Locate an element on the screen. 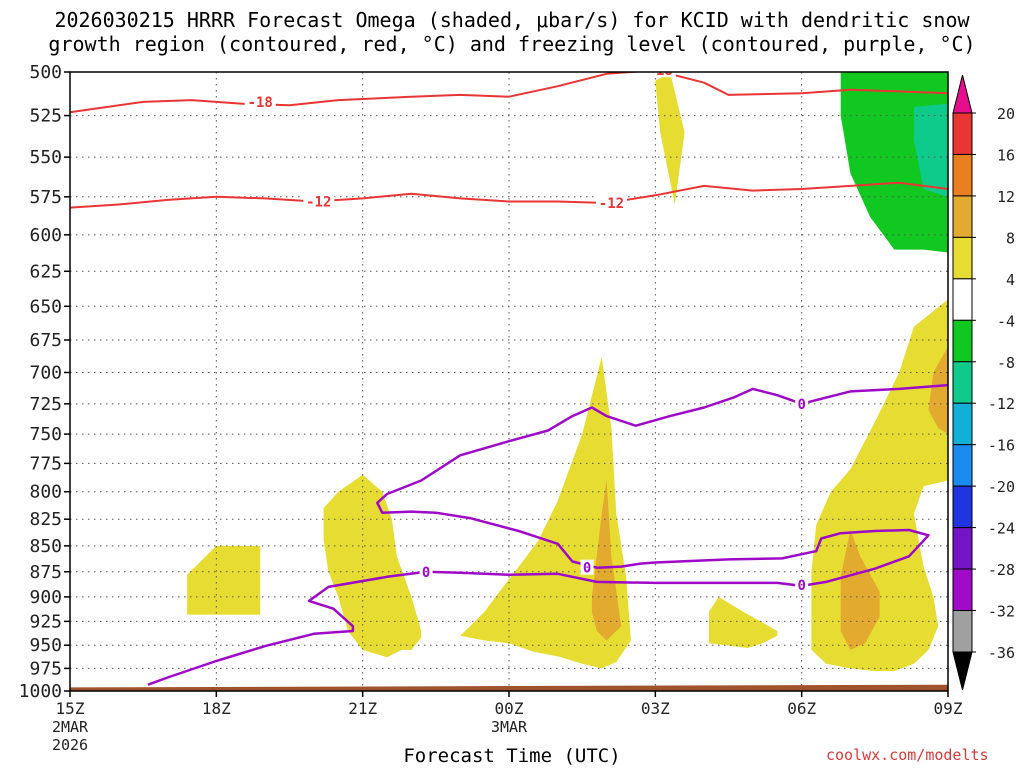 This screenshot has width=1024, height=768. y-tick-label: 525 is located at coordinates (45, 116).